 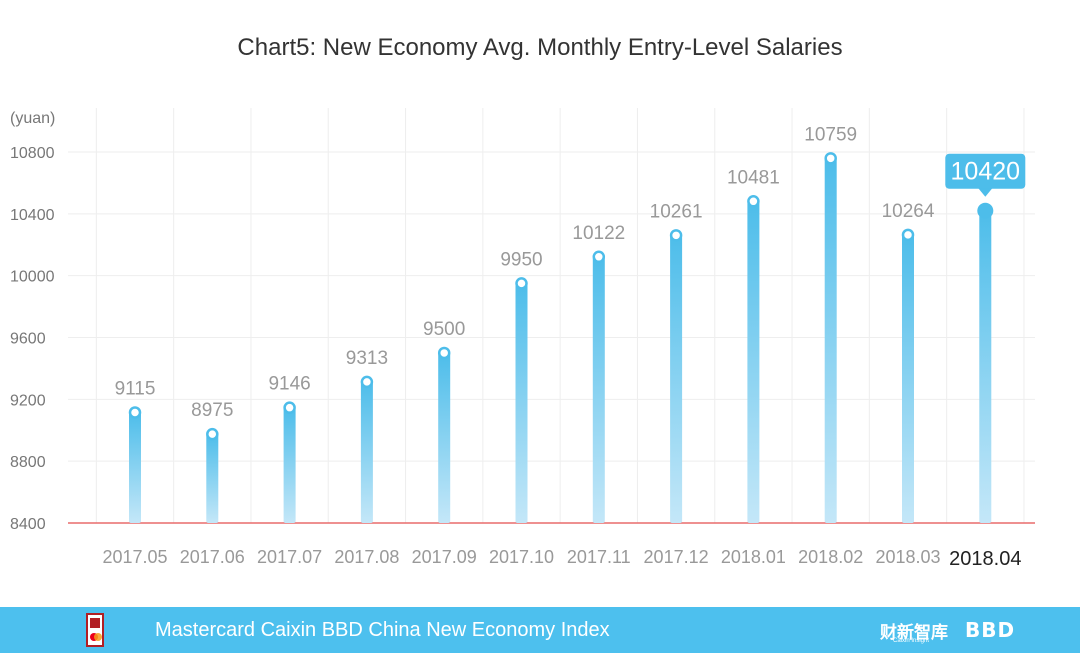 I want to click on x-tick-label: 2017.10, so click(x=521, y=557).